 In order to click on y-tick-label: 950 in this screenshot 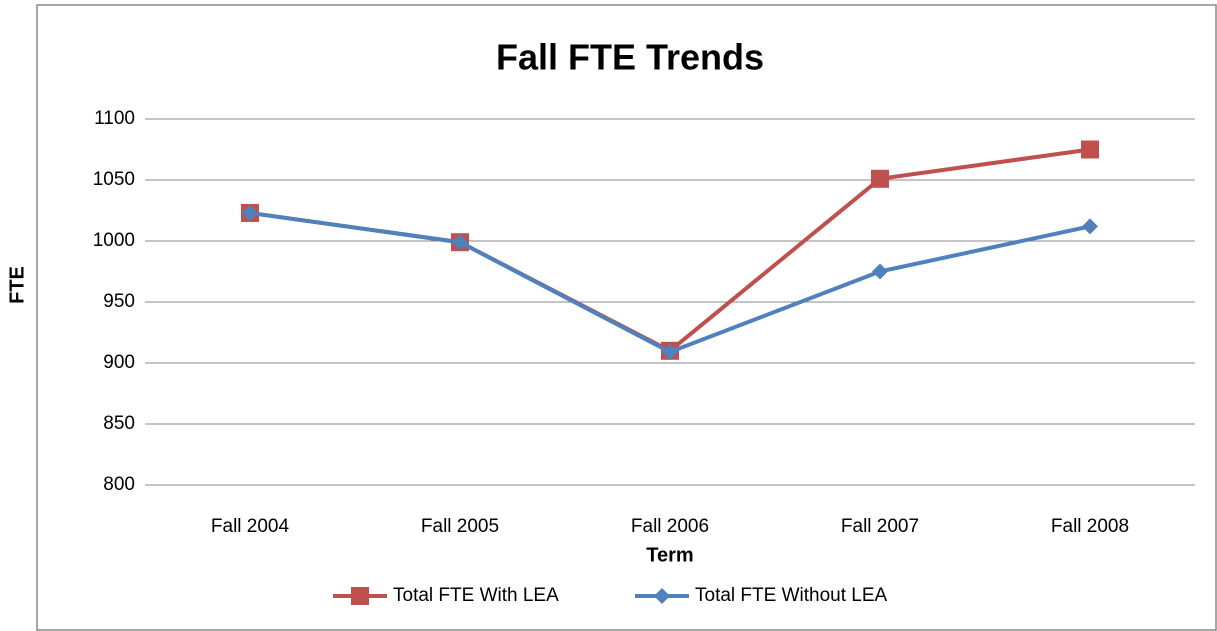, I will do `click(119, 301)`.